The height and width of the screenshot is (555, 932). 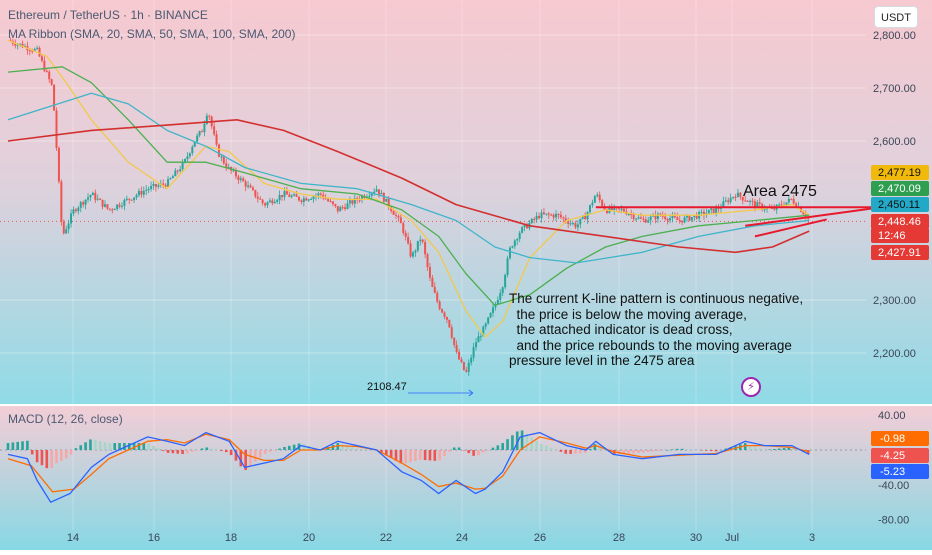 I want to click on price-tick-label: 2,800.00, so click(x=894, y=36).